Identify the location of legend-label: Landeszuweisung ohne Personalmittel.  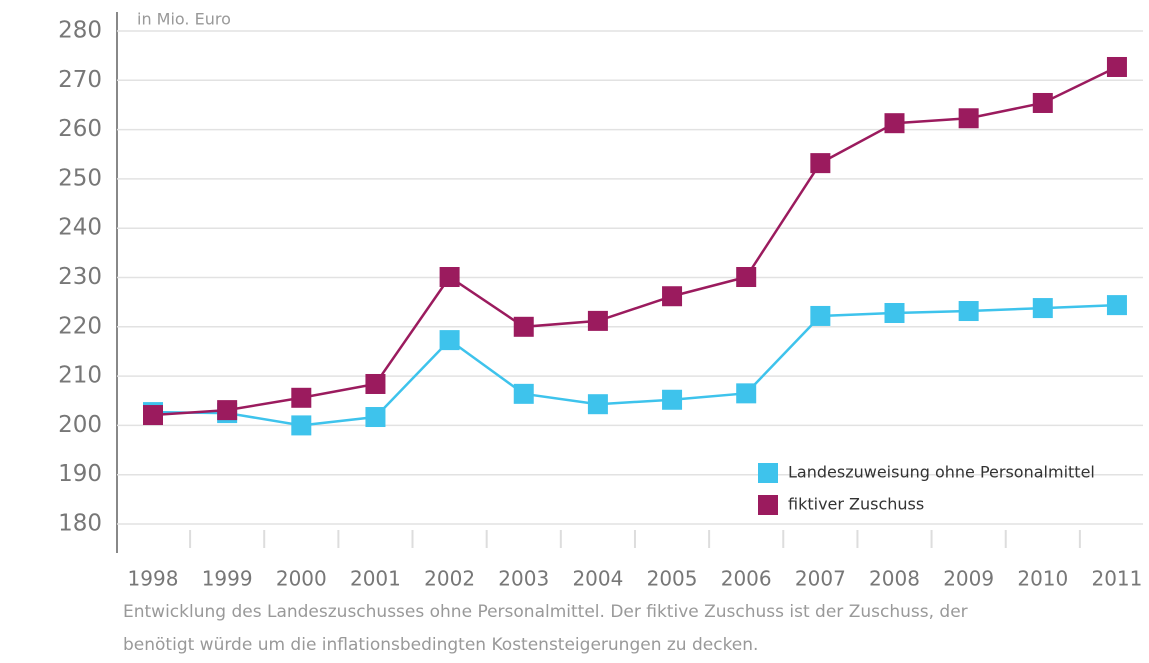
(941, 472).